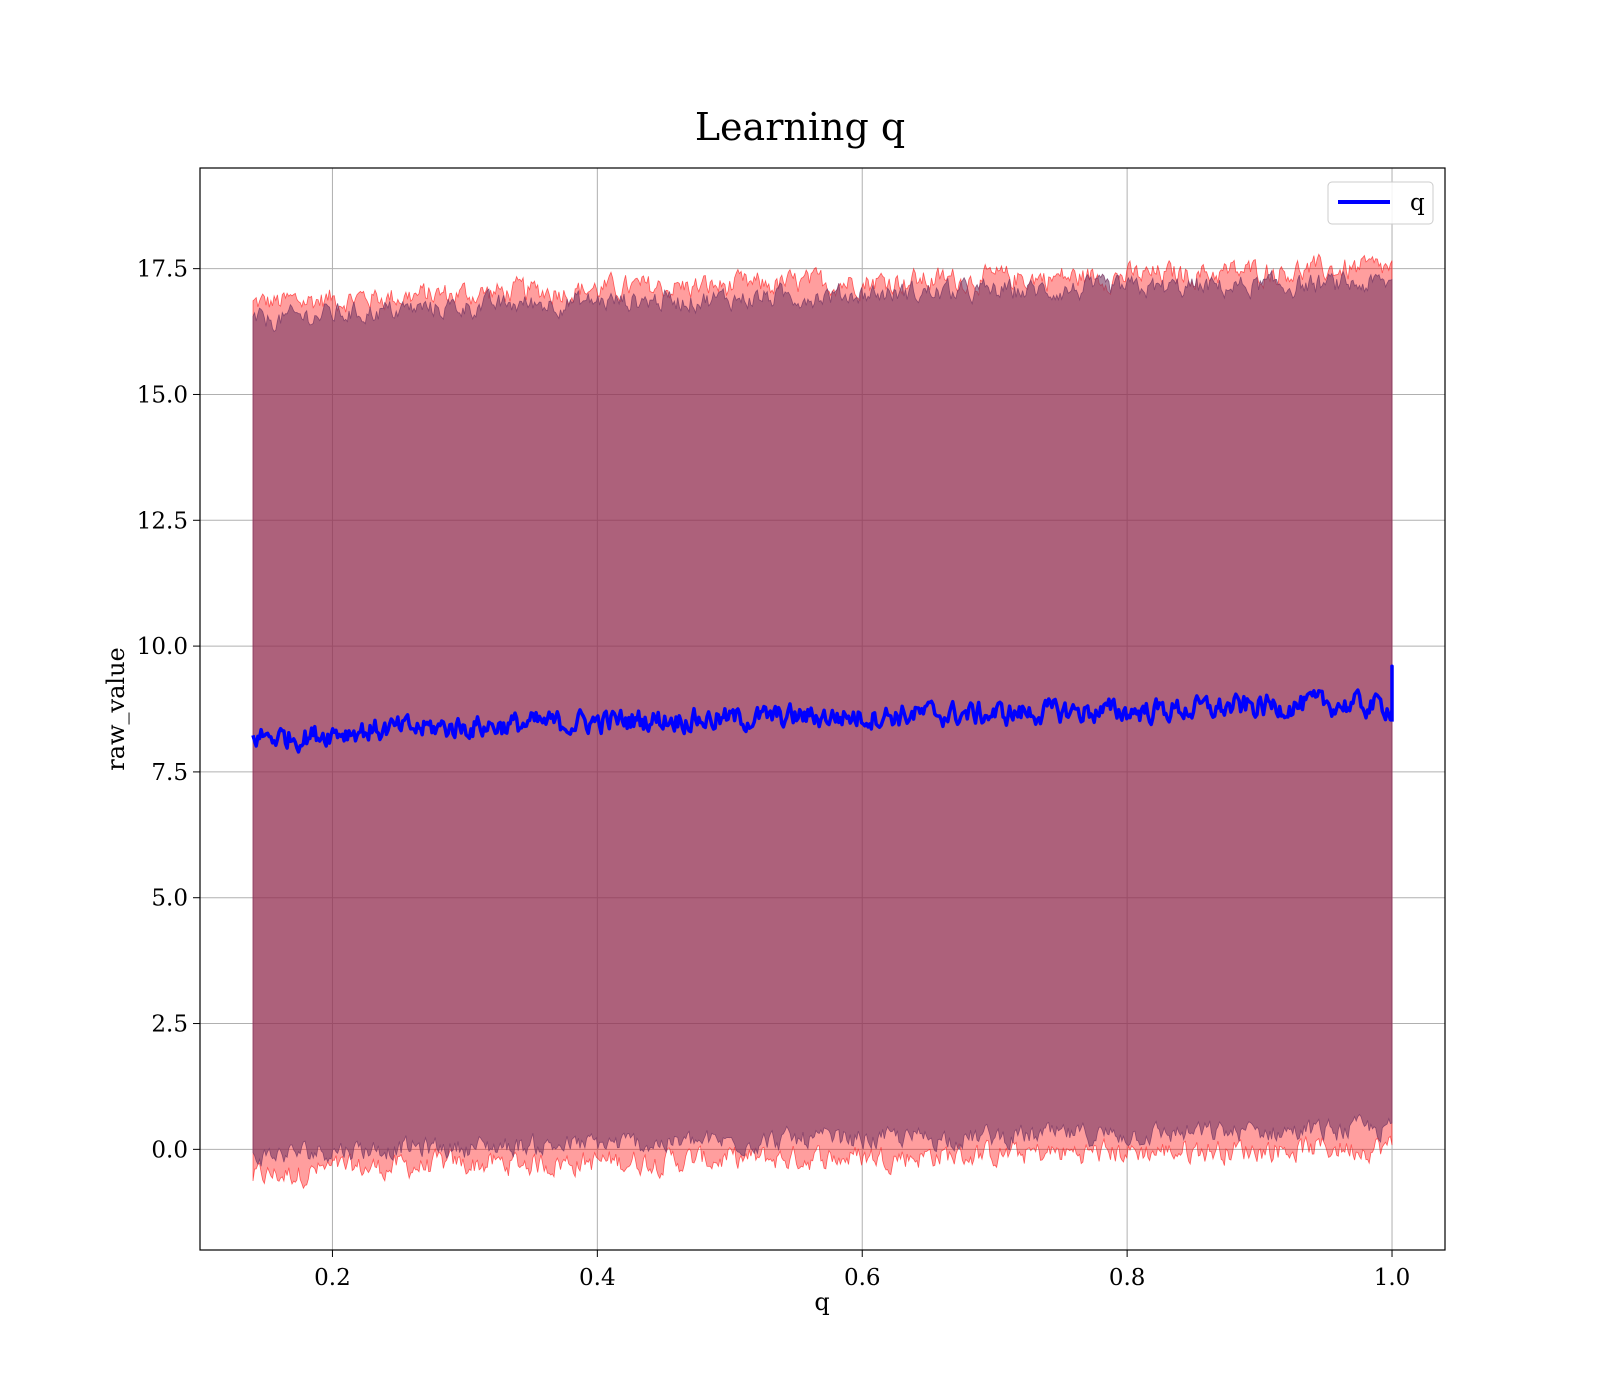  What do you see at coordinates (162, 270) in the screenshot?
I see `y-tick-label: 17.5` at bounding box center [162, 270].